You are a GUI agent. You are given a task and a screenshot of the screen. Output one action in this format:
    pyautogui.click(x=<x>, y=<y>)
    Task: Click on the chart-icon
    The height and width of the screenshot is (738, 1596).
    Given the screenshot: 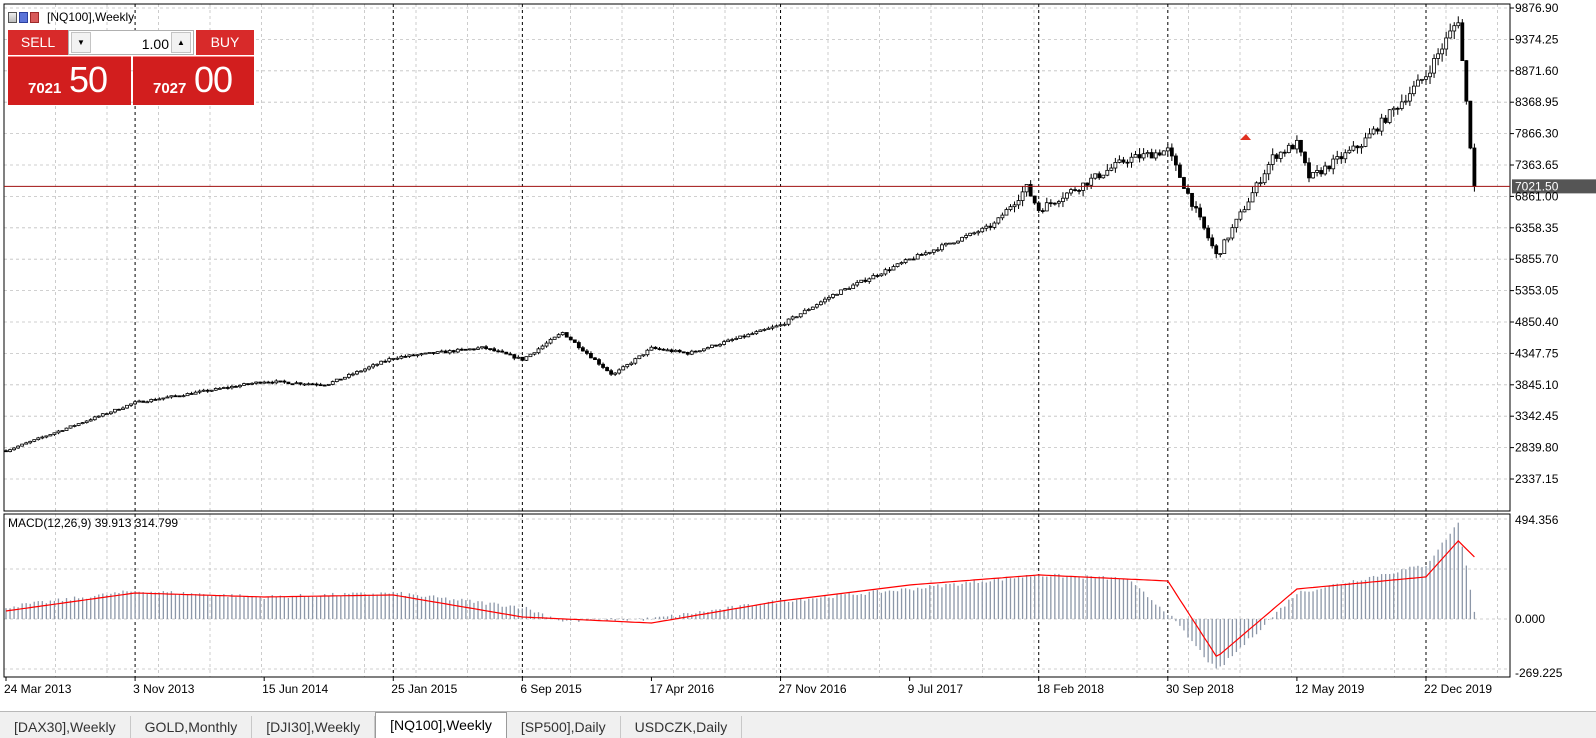 What is the action you would take?
    pyautogui.click(x=12, y=17)
    